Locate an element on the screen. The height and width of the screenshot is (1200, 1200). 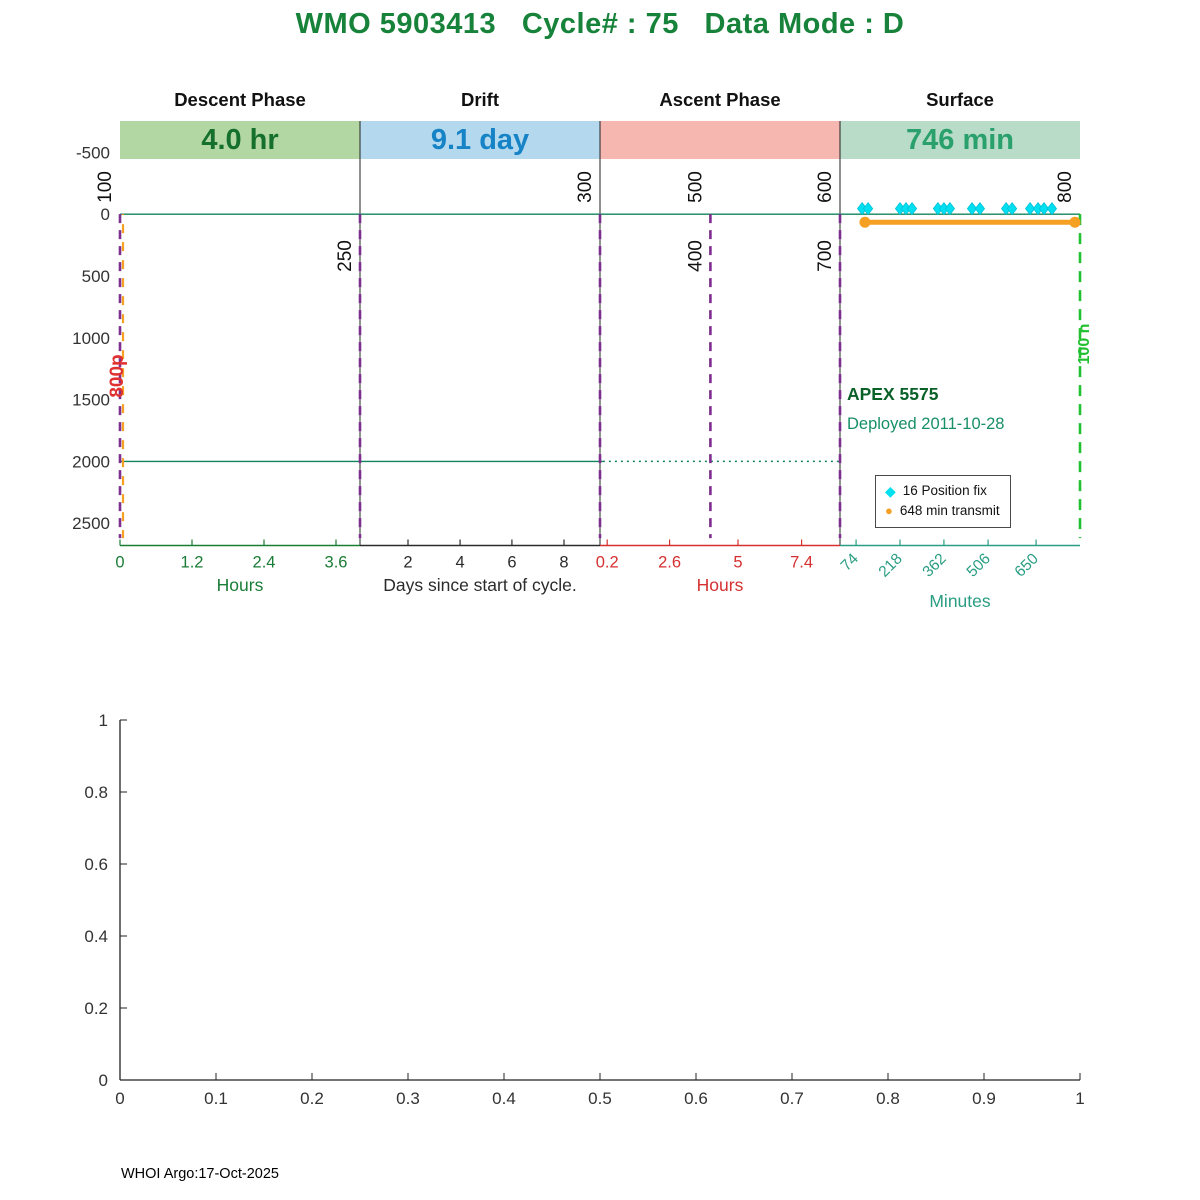
drift-duration-label: 9.1 day is located at coordinates (480, 139).